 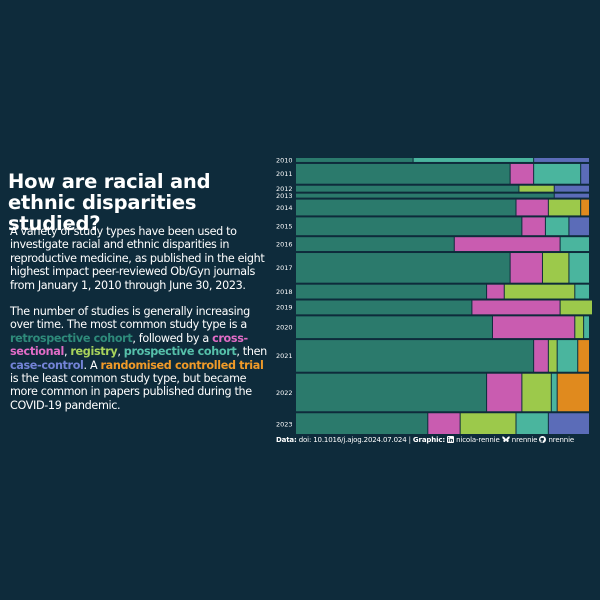 I want to click on year-row-2017: 2017, so click(x=432, y=268).